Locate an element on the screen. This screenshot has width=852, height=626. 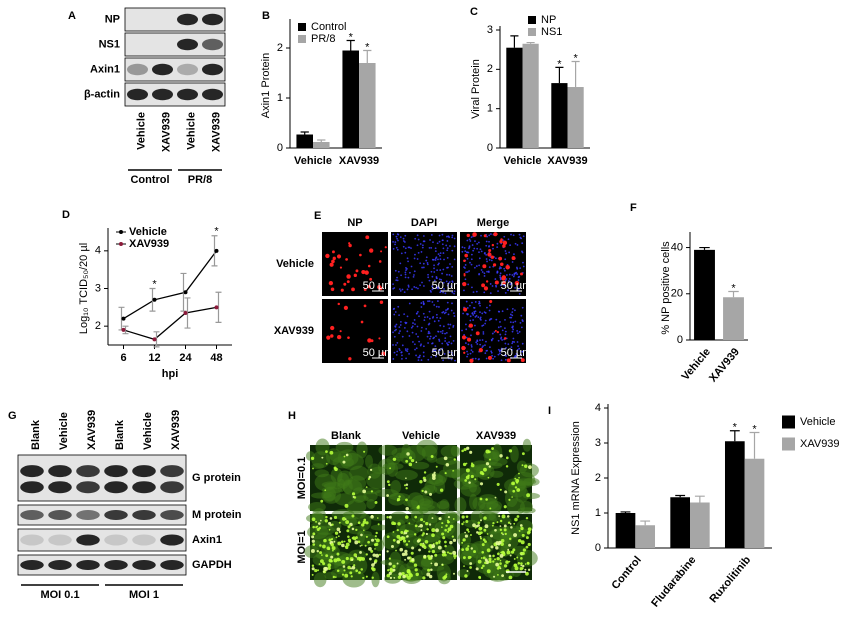
y-axis-label: Log₁₀ TCID₅₀/20 µl is located at coordinates (84, 288).